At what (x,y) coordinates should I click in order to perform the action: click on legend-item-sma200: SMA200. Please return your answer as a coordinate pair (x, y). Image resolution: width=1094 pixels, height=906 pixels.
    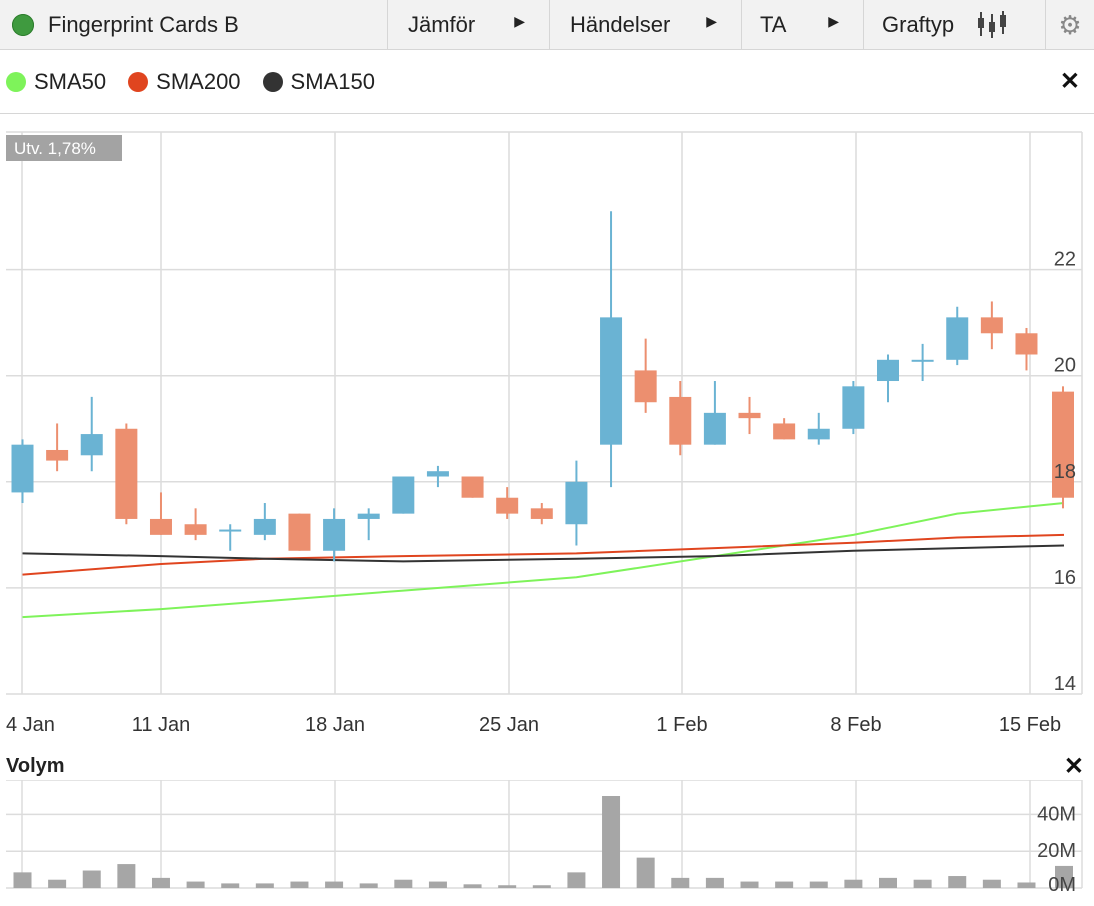
    Looking at the image, I should click on (184, 81).